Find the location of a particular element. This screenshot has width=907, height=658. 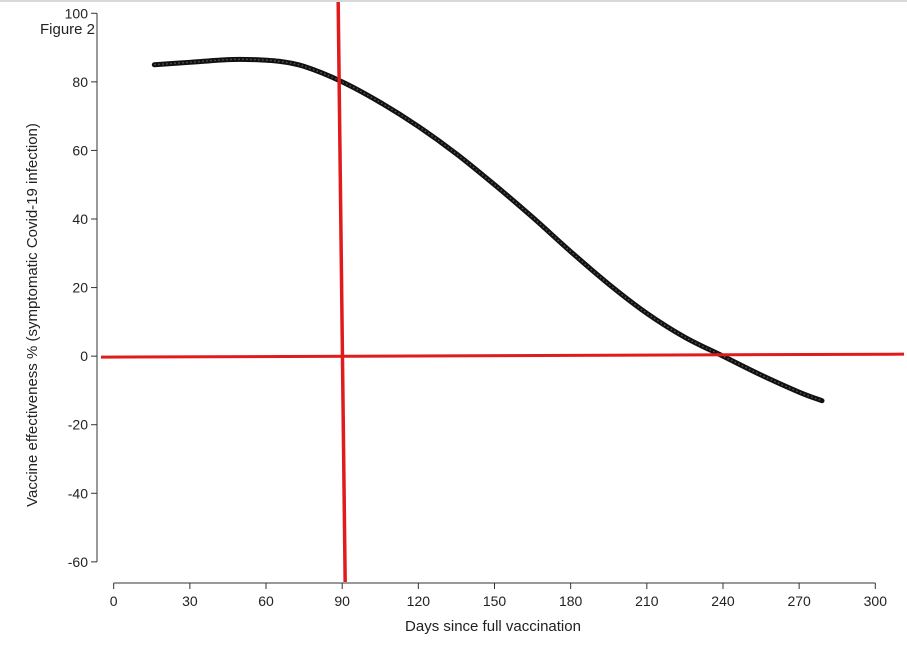

y-axis: 100 80 60 40 20 0 -20 -40 -60 is located at coordinates (81, 287).